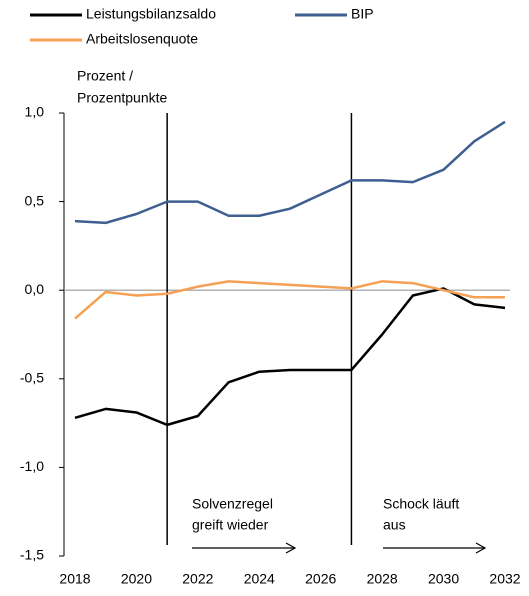  Describe the element at coordinates (35, 200) in the screenshot. I see `y-tick-label: 0,5` at that location.